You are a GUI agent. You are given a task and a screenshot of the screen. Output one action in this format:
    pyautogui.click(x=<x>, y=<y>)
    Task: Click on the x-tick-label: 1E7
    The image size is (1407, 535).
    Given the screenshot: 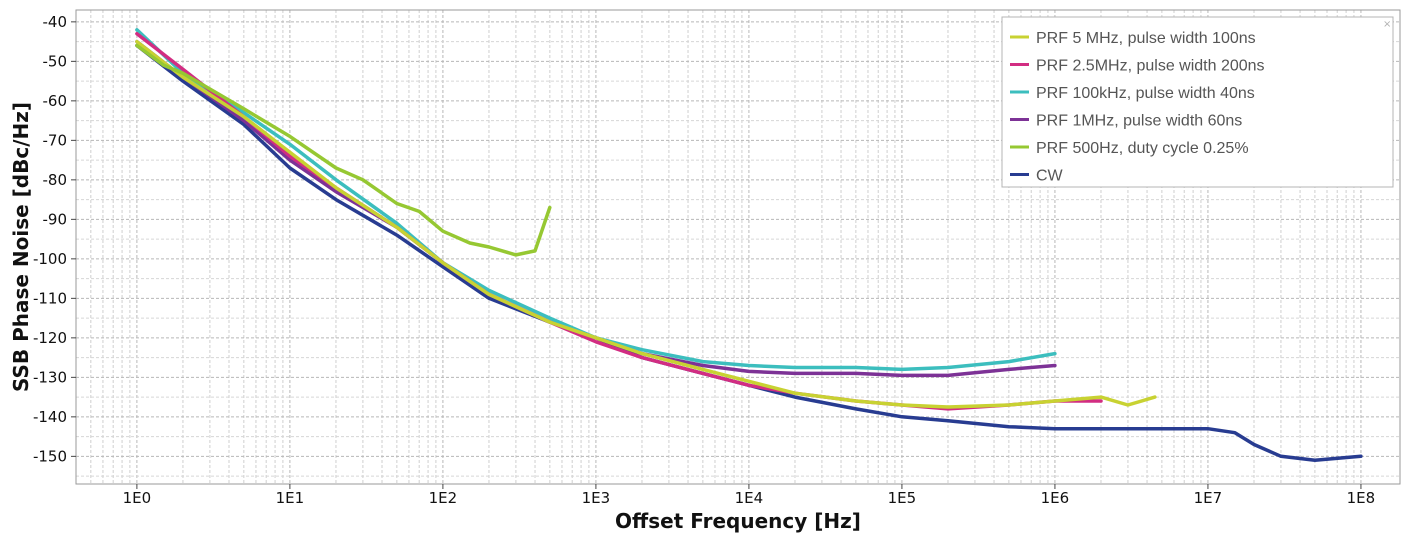 What is the action you would take?
    pyautogui.click(x=1208, y=498)
    